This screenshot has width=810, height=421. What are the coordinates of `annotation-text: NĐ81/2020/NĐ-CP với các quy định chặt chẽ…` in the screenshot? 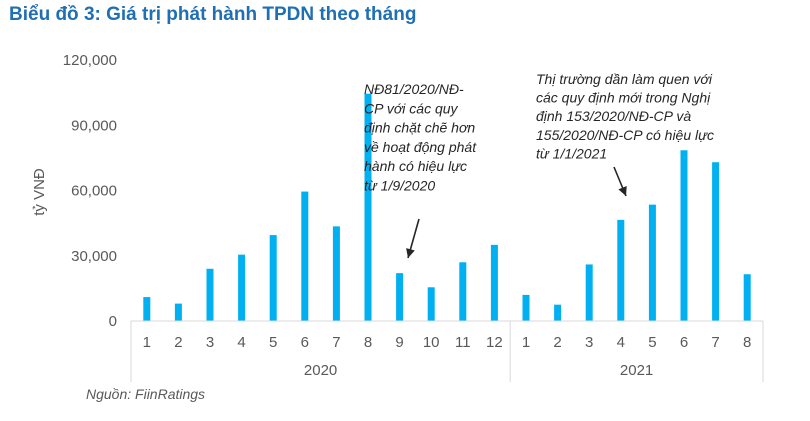 It's located at (420, 137).